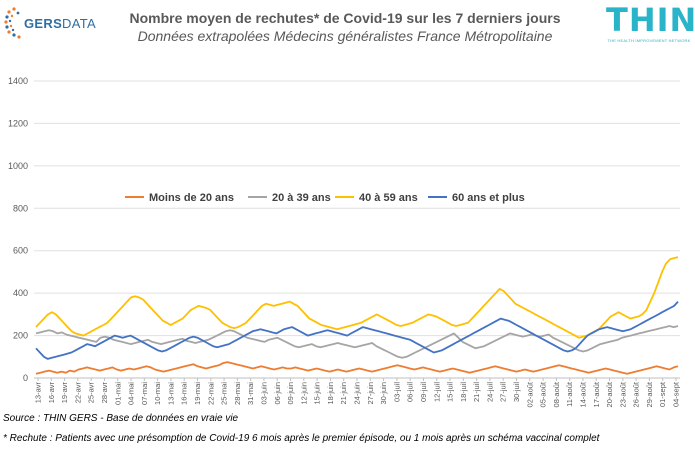 This screenshot has width=695, height=454. Describe the element at coordinates (489, 392) in the screenshot. I see `x-tick-label: 24-juil` at that location.